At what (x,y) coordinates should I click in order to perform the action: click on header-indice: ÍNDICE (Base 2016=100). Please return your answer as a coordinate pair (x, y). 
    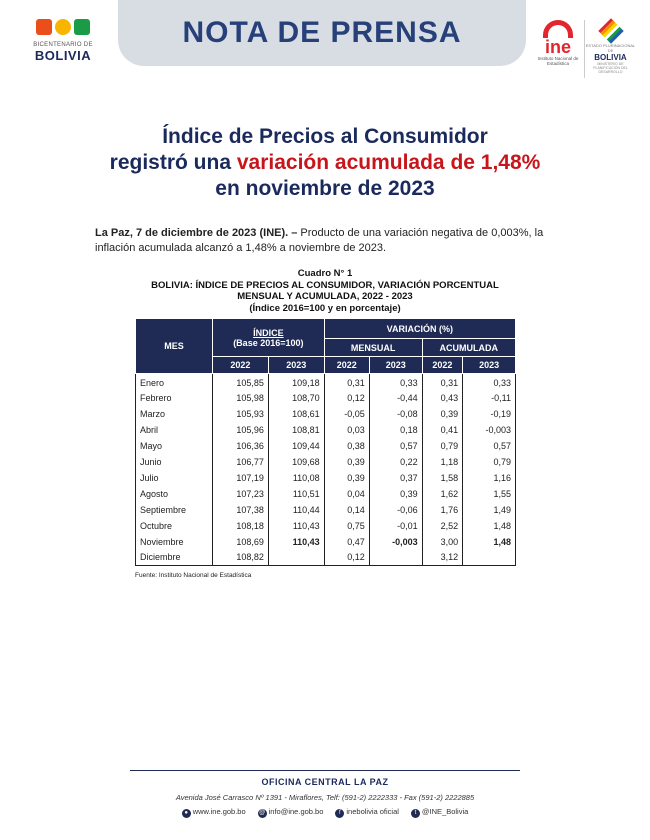
    Looking at the image, I should click on (268, 337).